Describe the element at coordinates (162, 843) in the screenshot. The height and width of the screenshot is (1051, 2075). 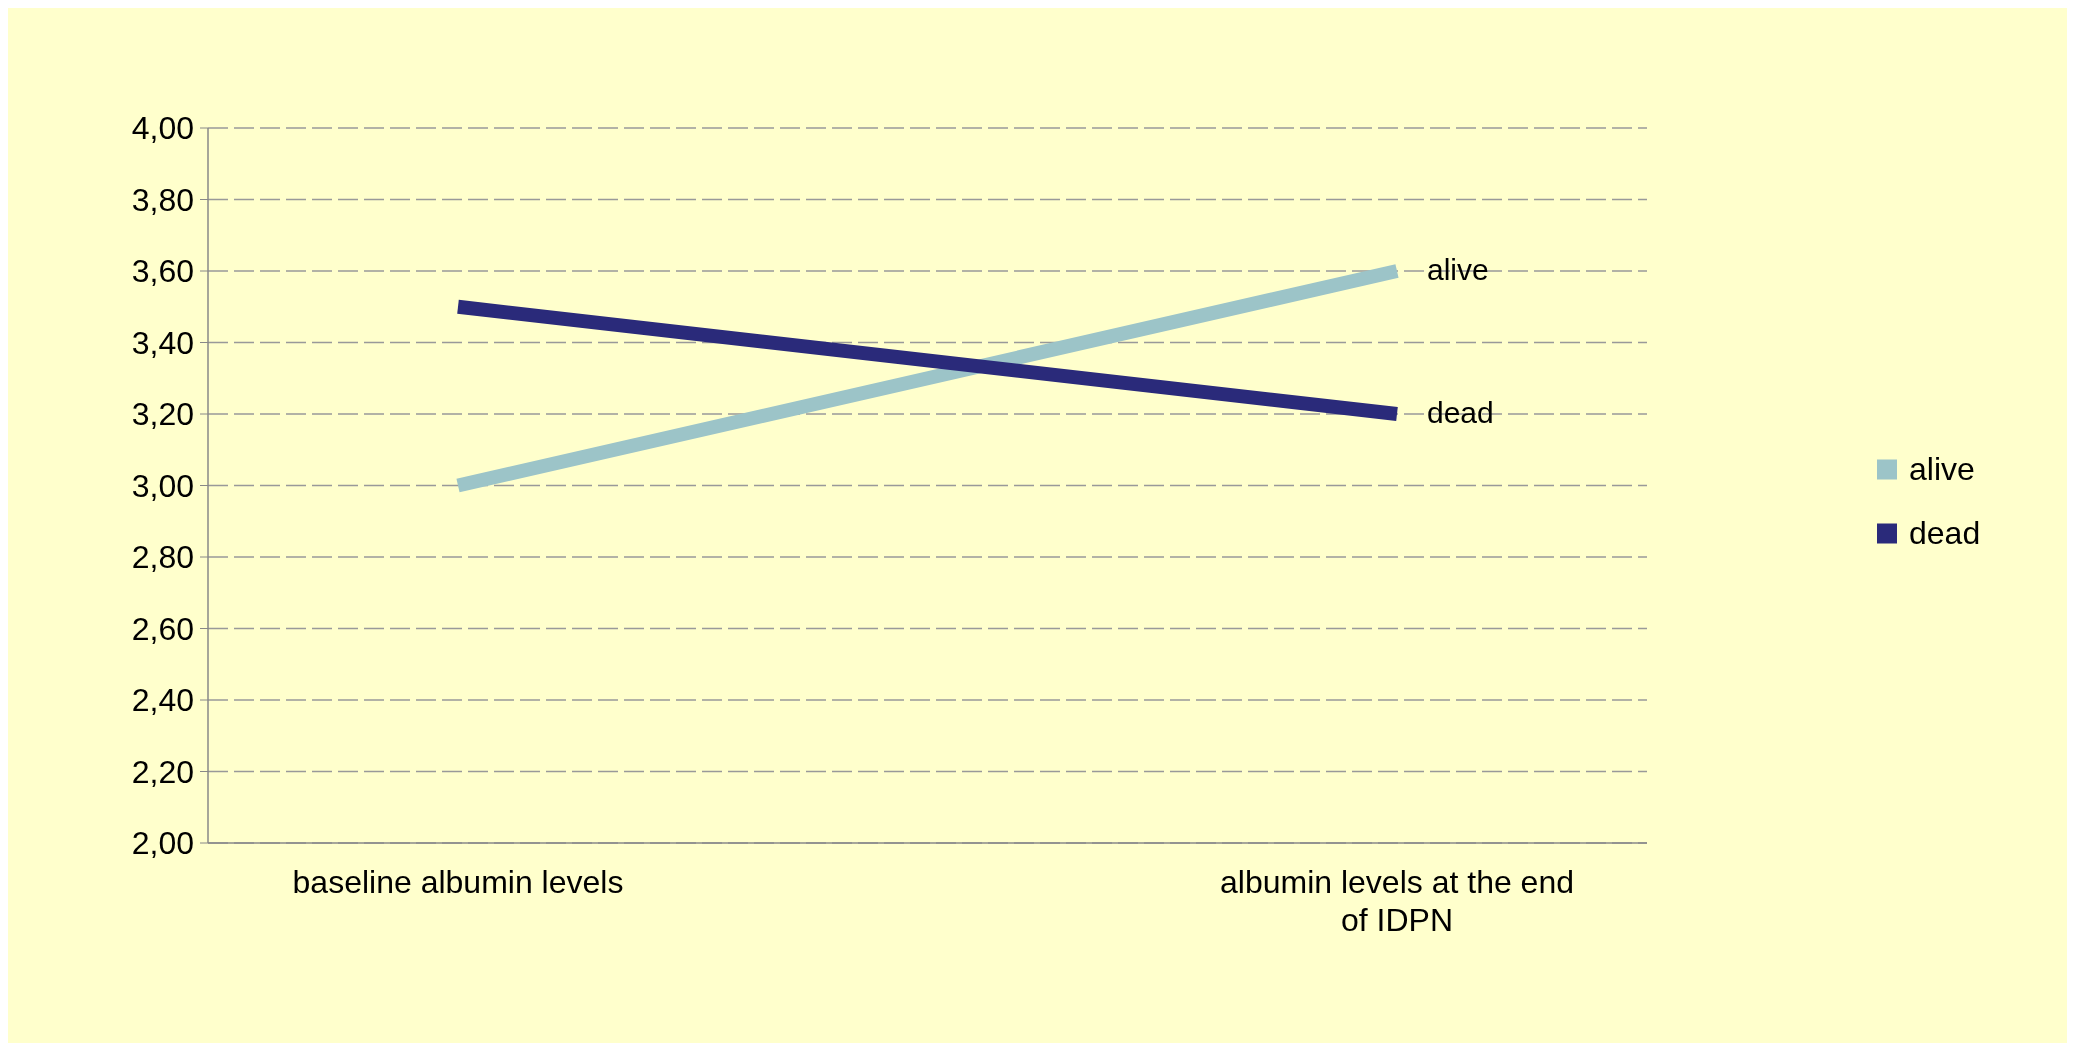
I see `y-tick-label: 2,00` at that location.